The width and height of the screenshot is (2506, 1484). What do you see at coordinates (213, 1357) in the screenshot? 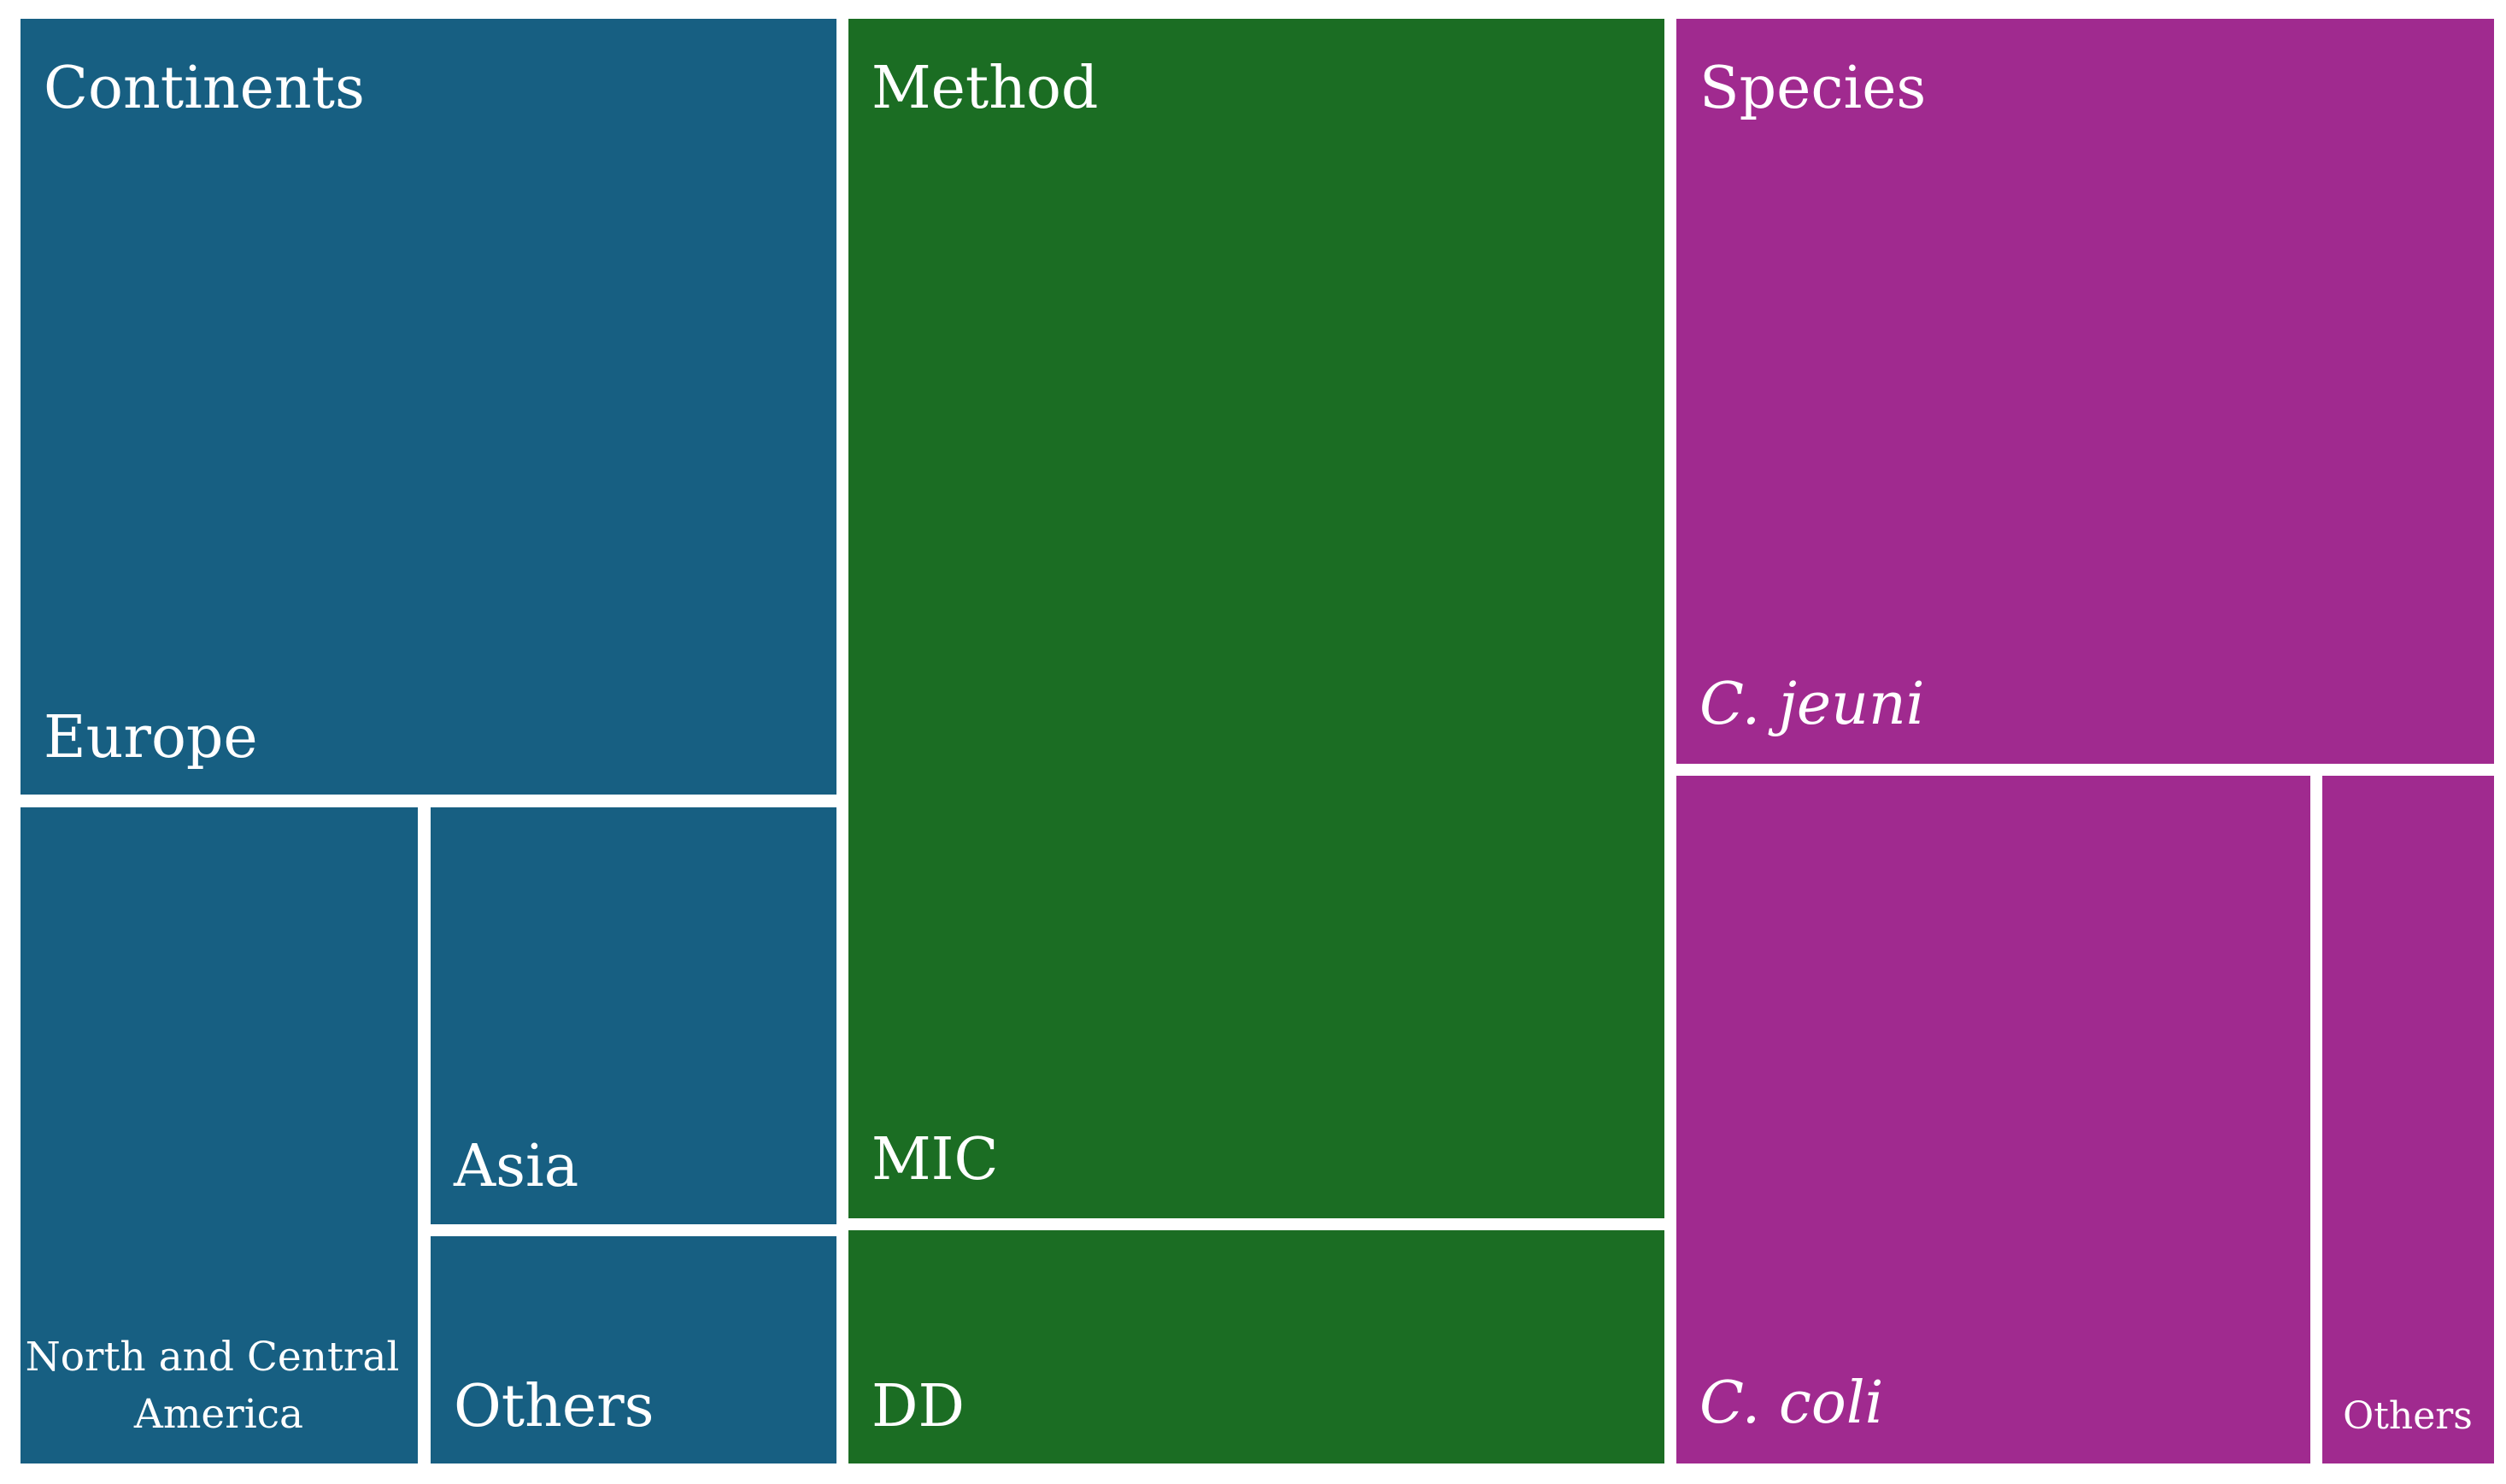
I see `label-line-1: North and Central` at bounding box center [213, 1357].